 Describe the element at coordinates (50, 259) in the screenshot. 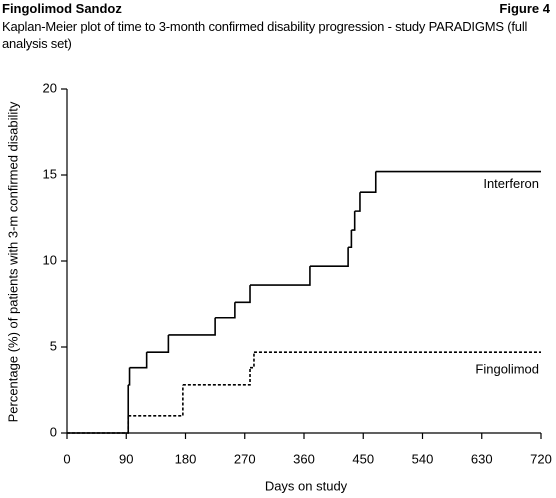

I see `y-tick-label: 10` at that location.